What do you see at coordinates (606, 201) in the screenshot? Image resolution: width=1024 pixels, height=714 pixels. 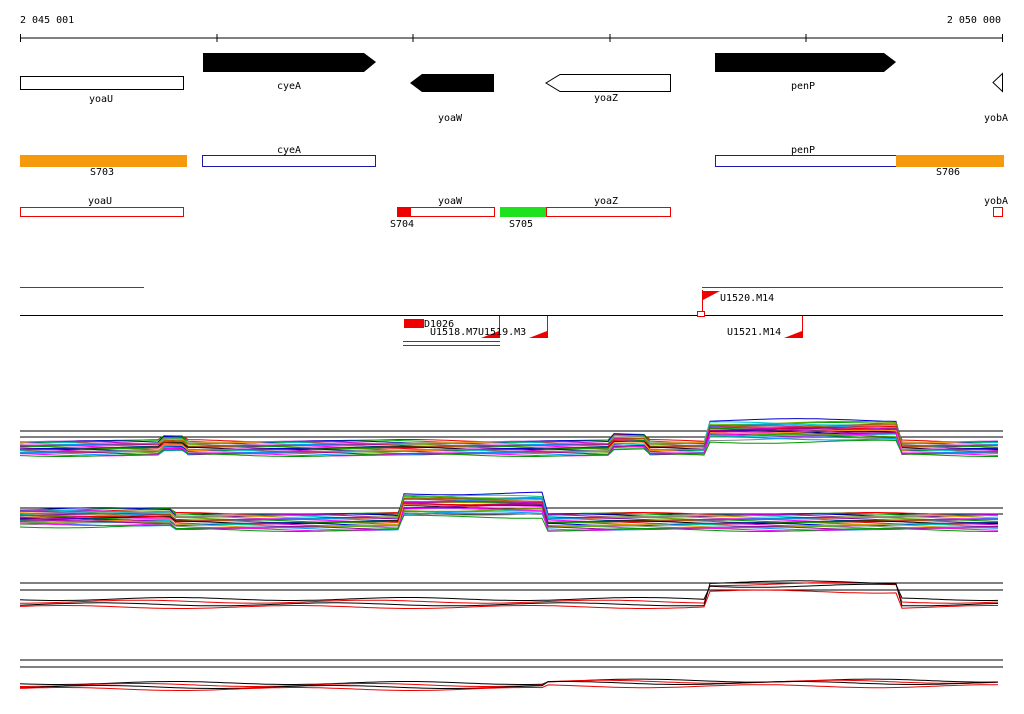 I see `transcript-label: yoaZ` at bounding box center [606, 201].